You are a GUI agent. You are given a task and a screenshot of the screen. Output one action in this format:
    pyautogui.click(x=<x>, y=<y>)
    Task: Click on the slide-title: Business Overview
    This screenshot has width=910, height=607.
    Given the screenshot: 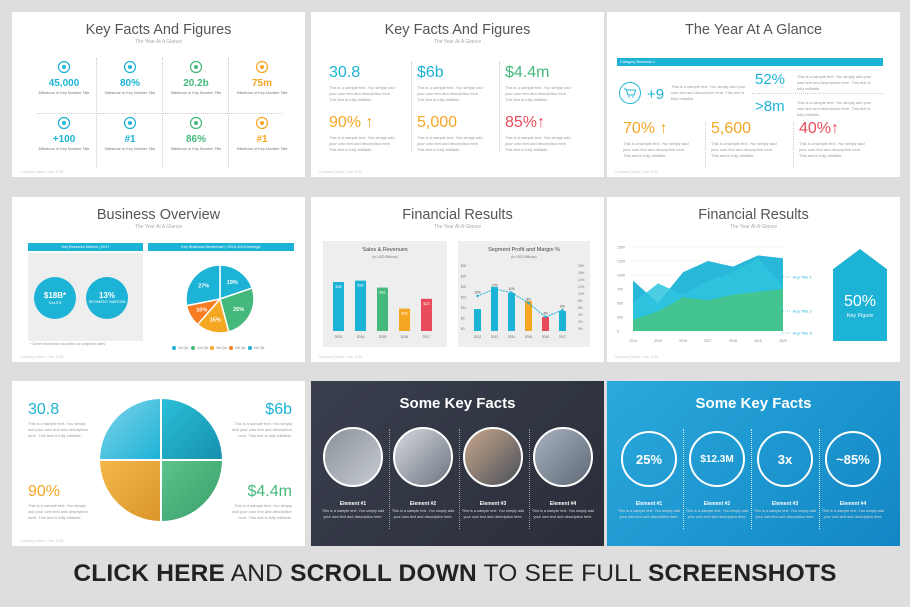 What is the action you would take?
    pyautogui.click(x=158, y=215)
    